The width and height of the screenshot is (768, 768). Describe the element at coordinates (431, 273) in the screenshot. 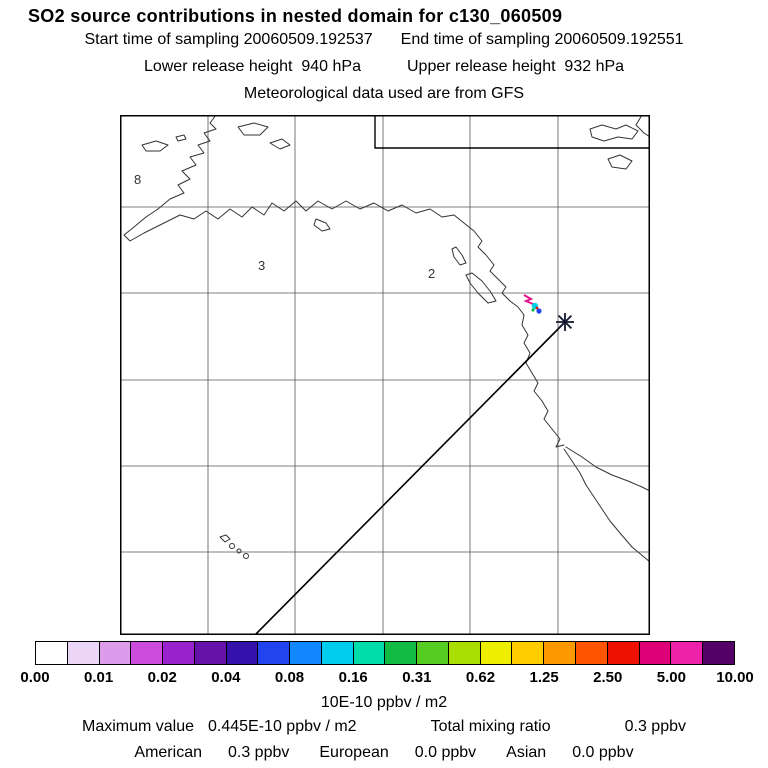

I see `map-label: 2` at that location.